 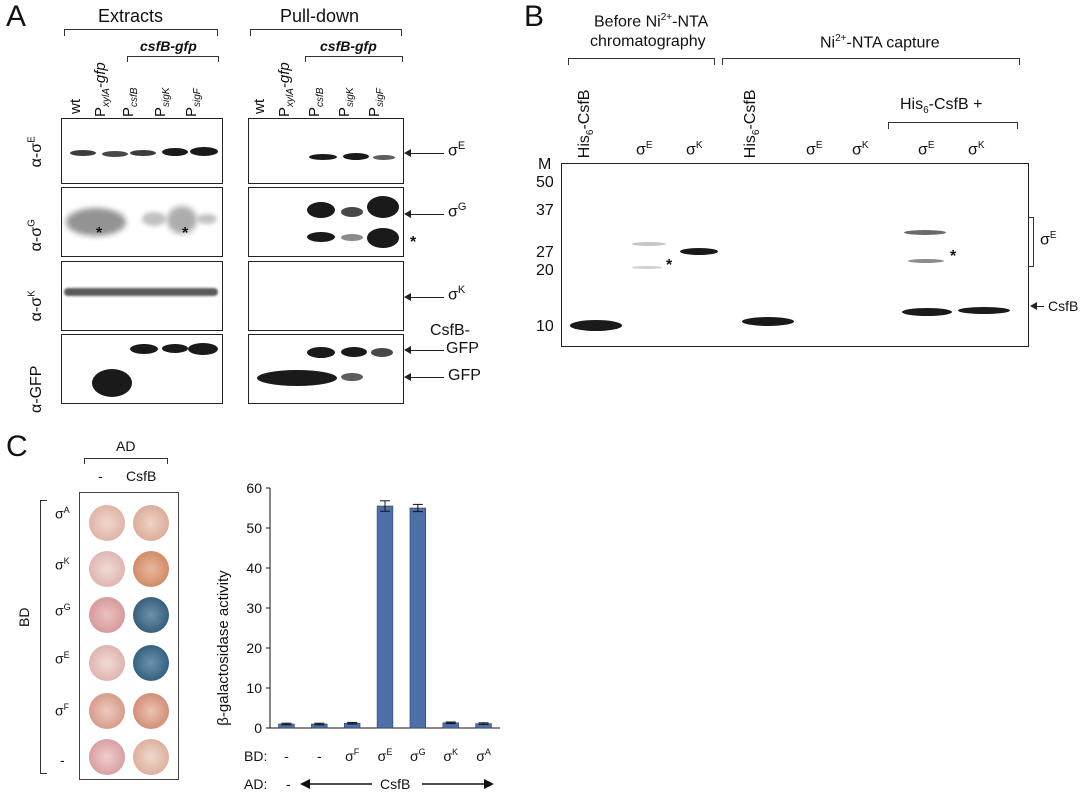 I want to click on b-lane-sigma-k-3: σK, so click(x=976, y=149).